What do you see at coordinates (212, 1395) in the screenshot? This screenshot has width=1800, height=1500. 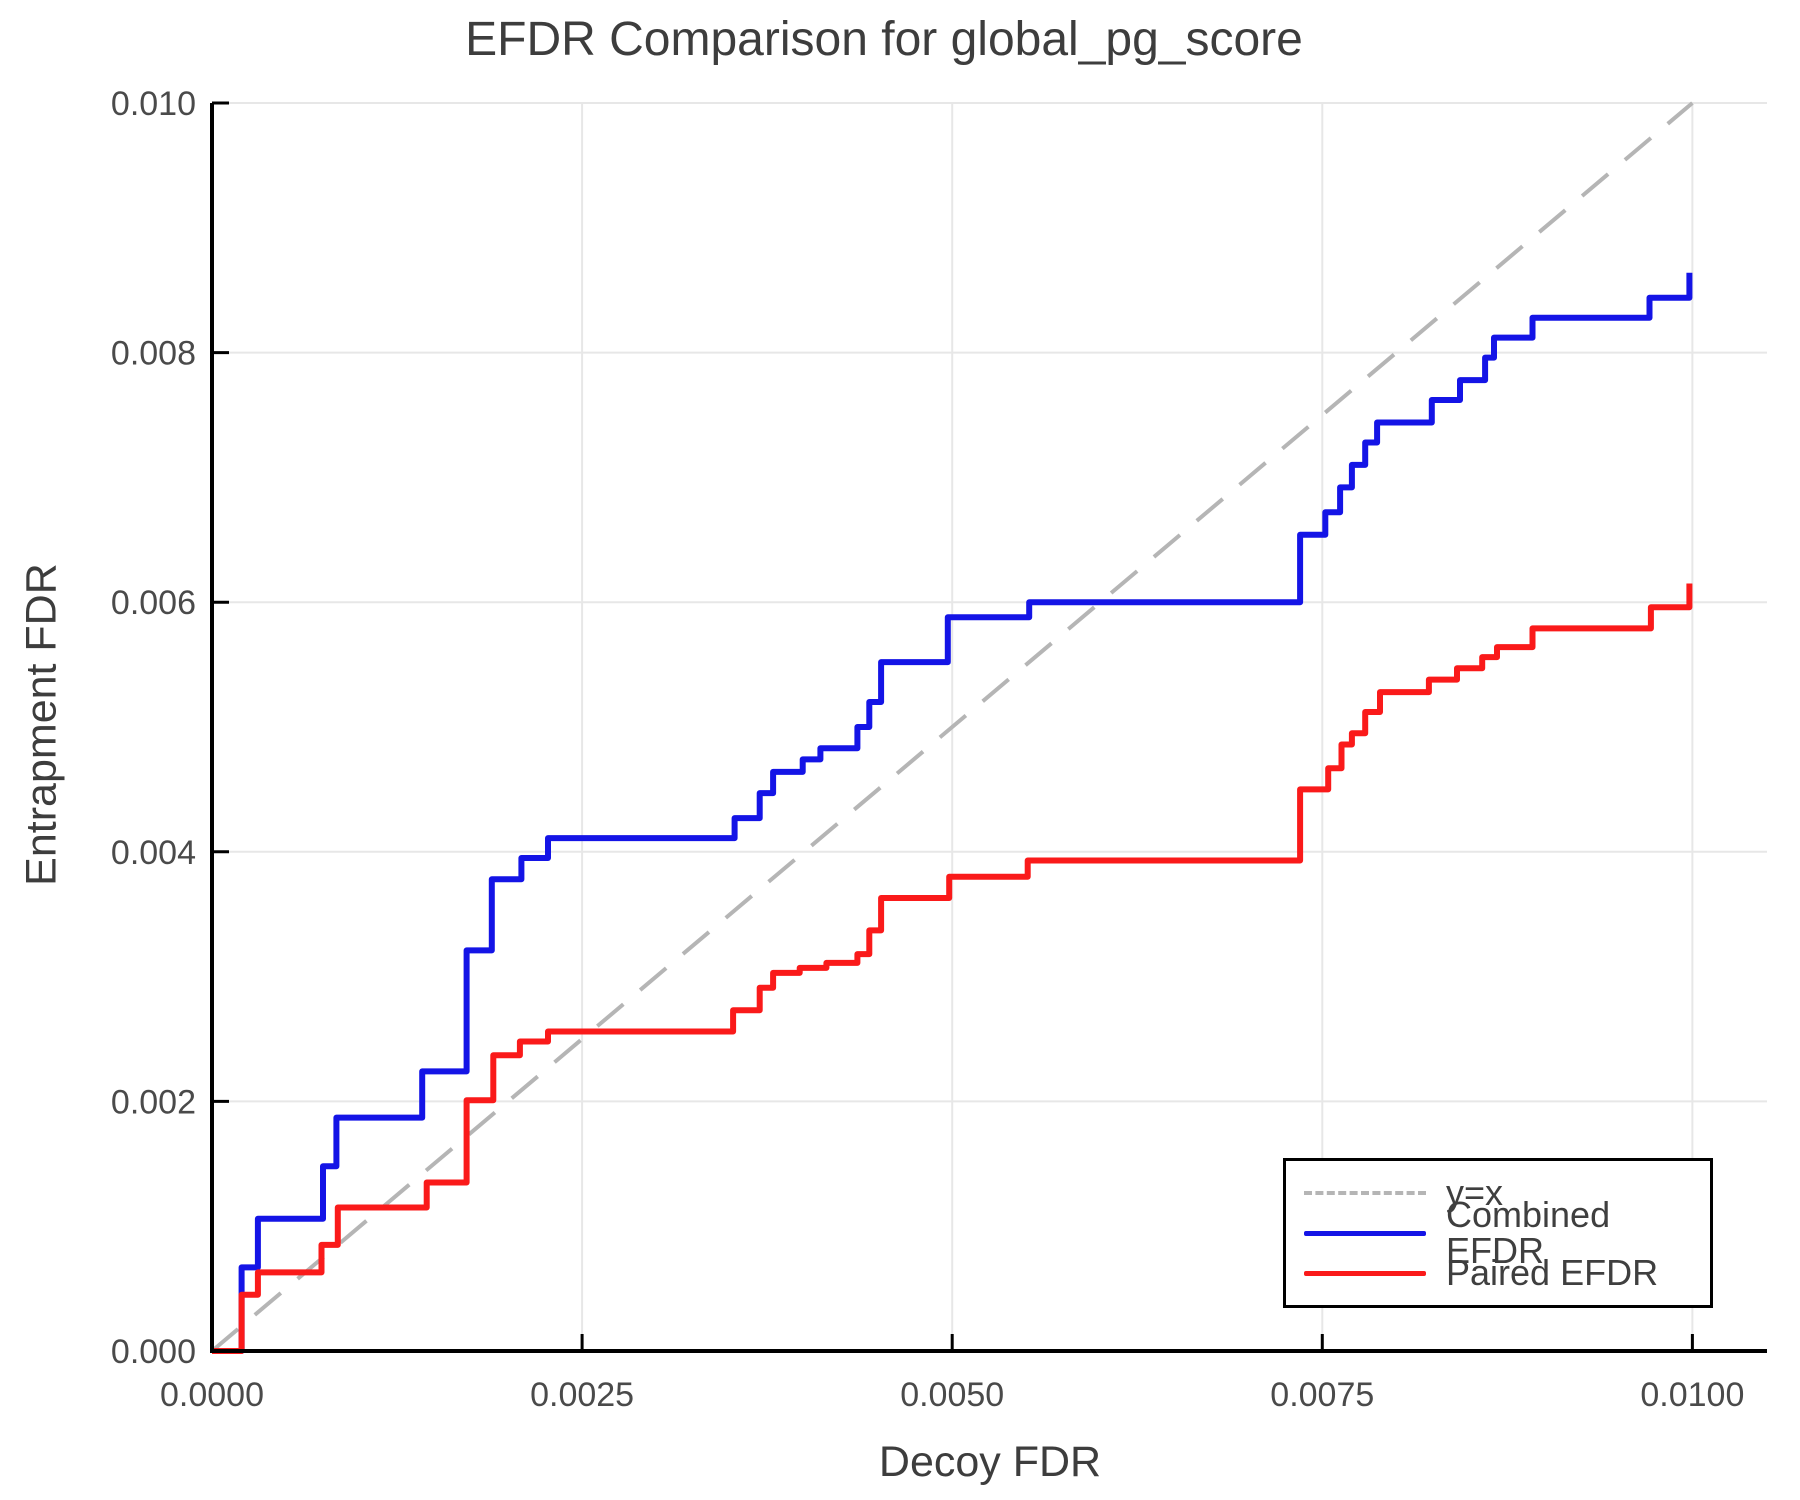 I see `x-tick-label: 0.0000` at bounding box center [212, 1395].